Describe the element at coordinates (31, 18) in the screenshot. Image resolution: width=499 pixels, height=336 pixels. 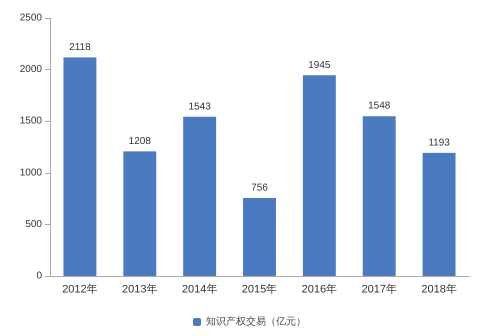
I see `y-tick-label: 2500` at that location.